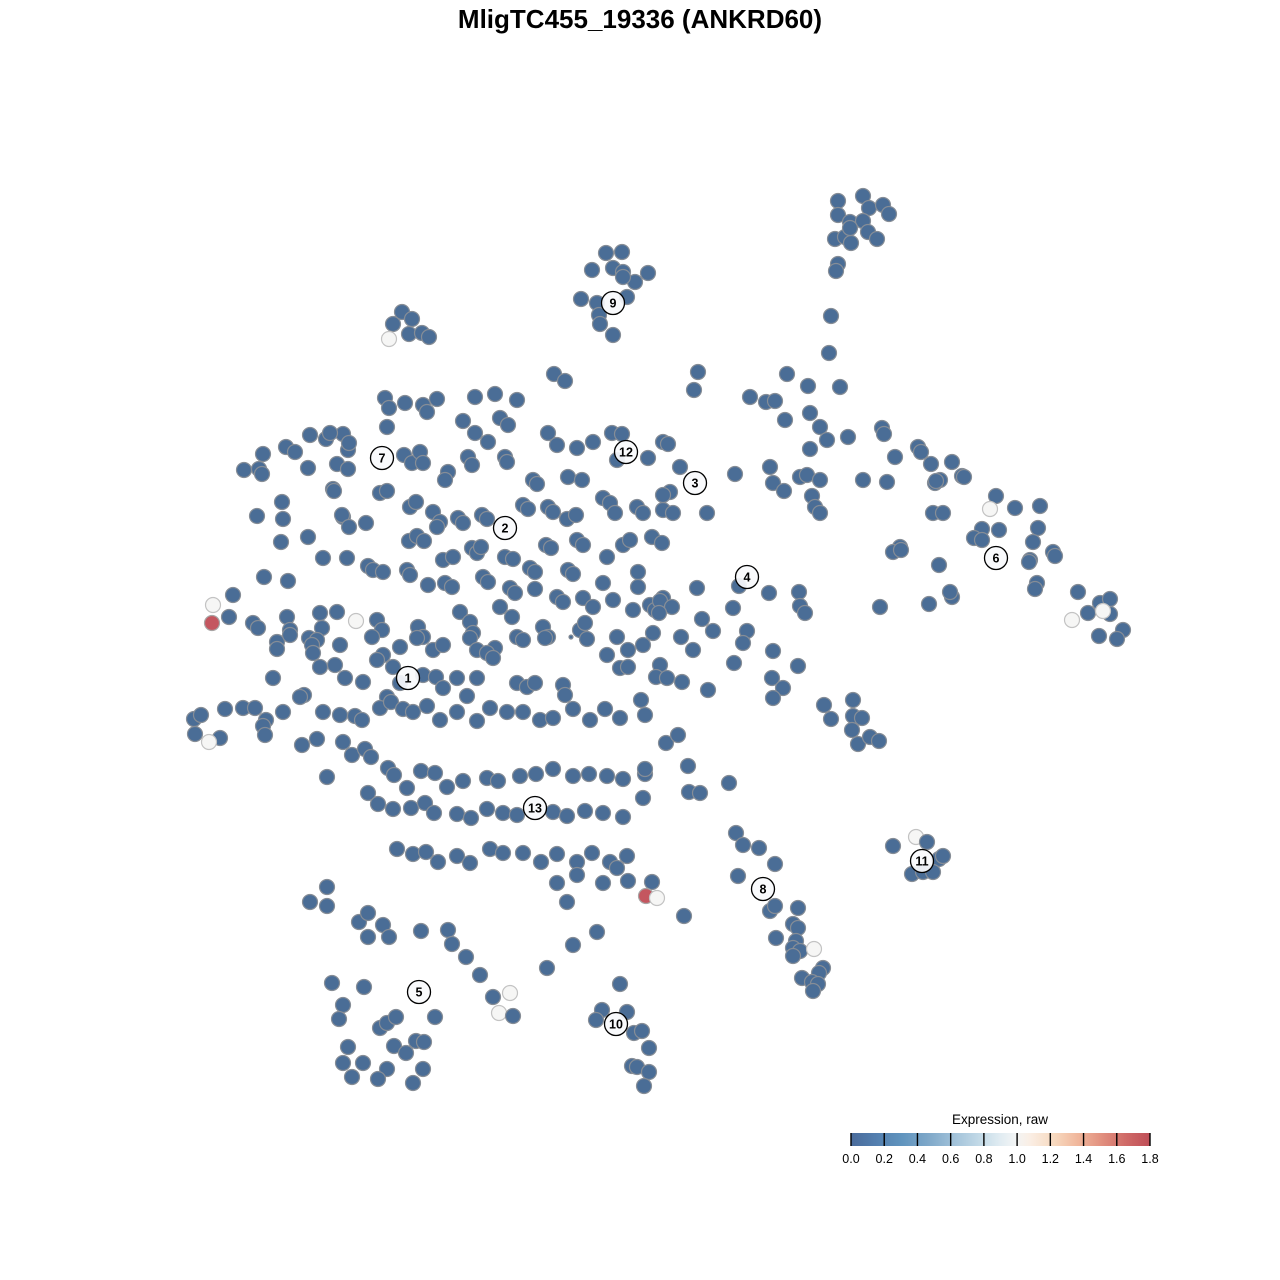 Image resolution: width=1280 pixels, height=1280 pixels. Describe the element at coordinates (419, 992) in the screenshot. I see `cluster-label-5: 5` at that location.